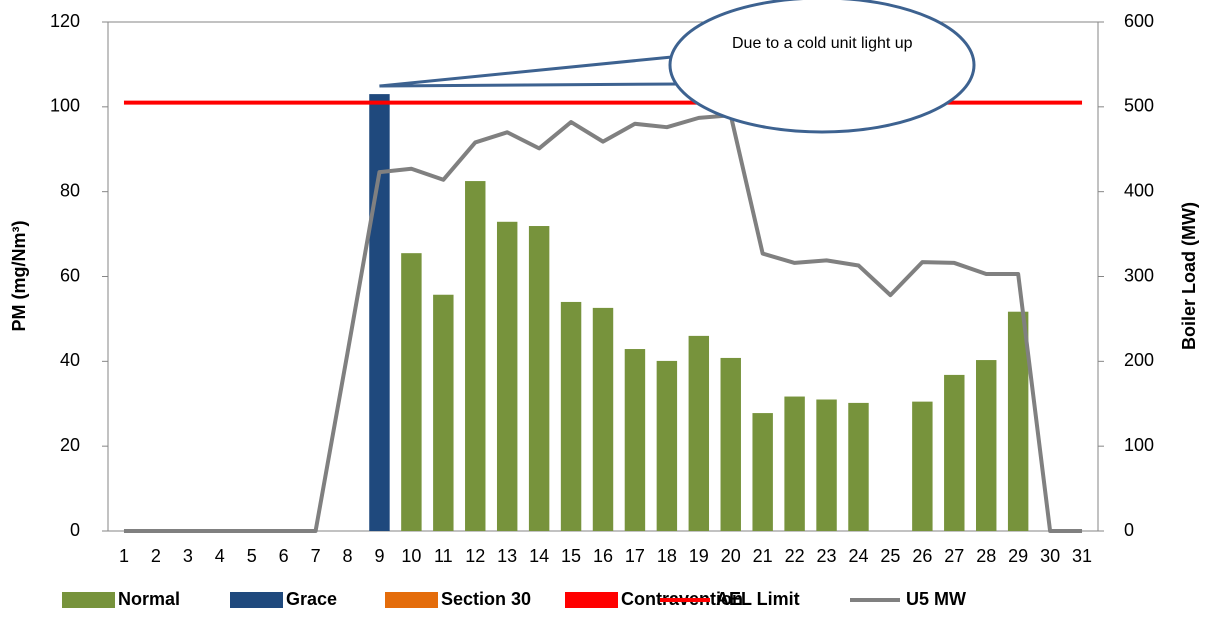 The height and width of the screenshot is (627, 1212). I want to click on x-tick-label: 8, so click(348, 556).